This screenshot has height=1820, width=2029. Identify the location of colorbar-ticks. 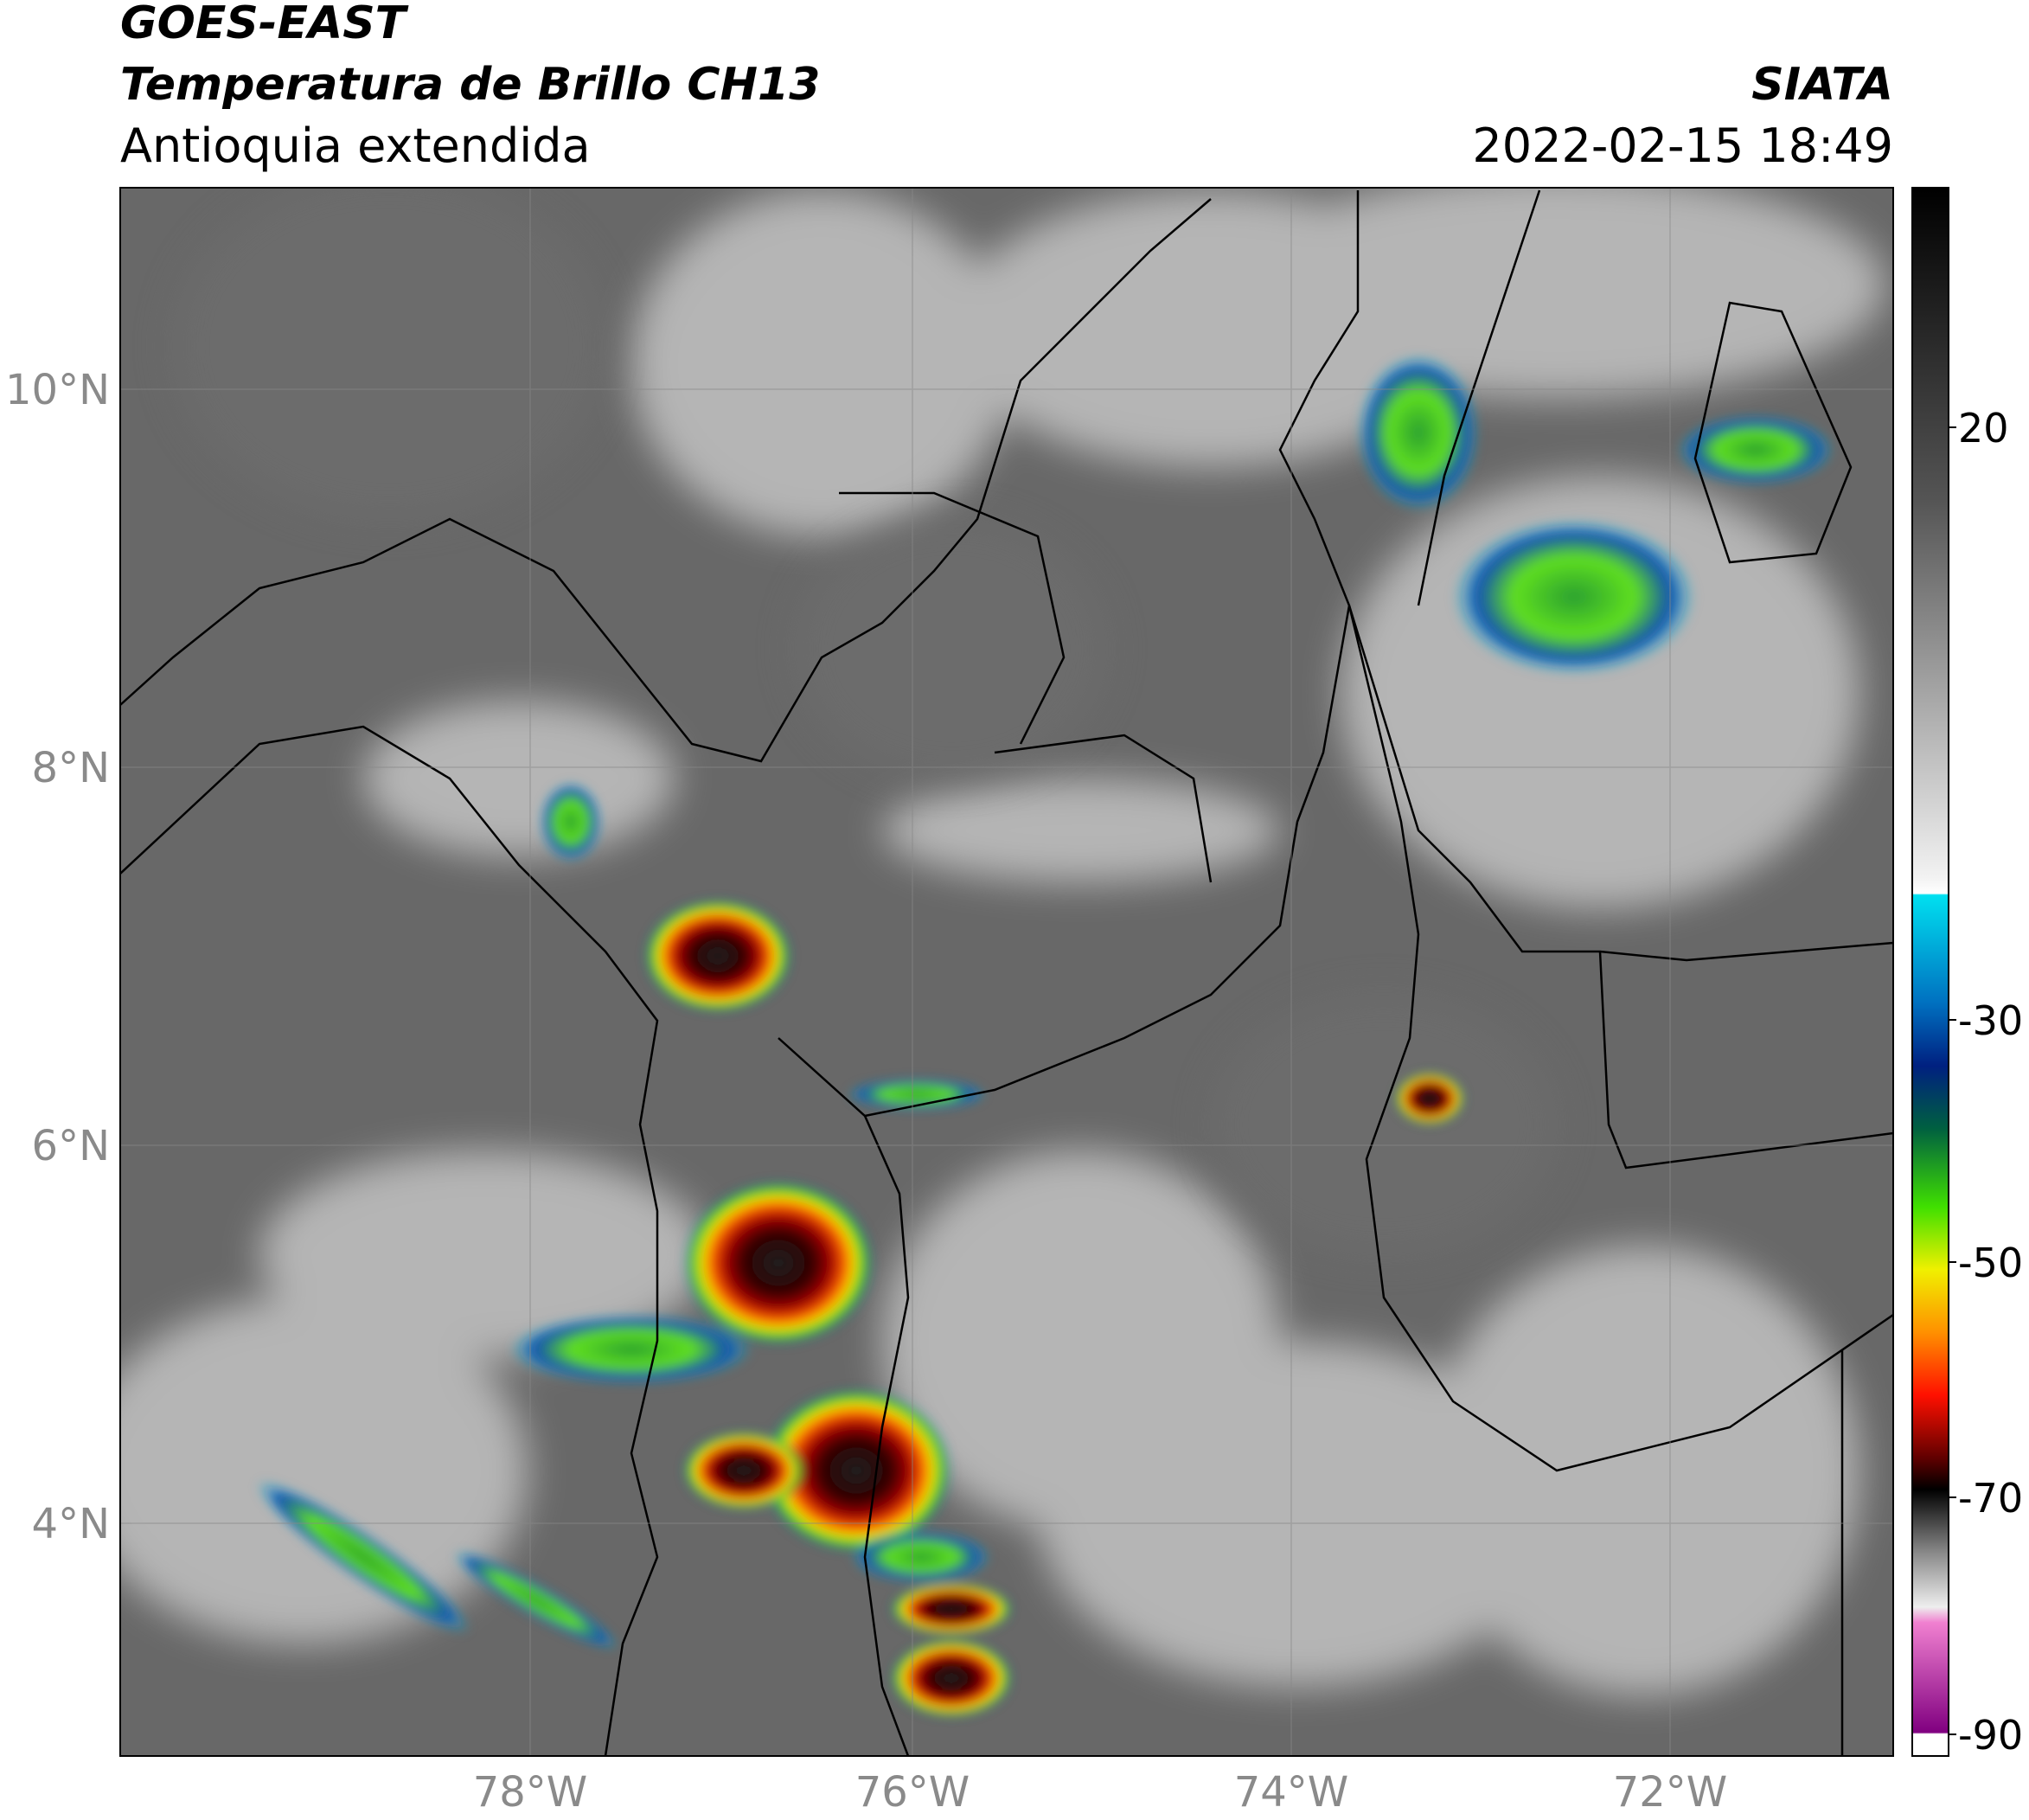
(1952, 1080).